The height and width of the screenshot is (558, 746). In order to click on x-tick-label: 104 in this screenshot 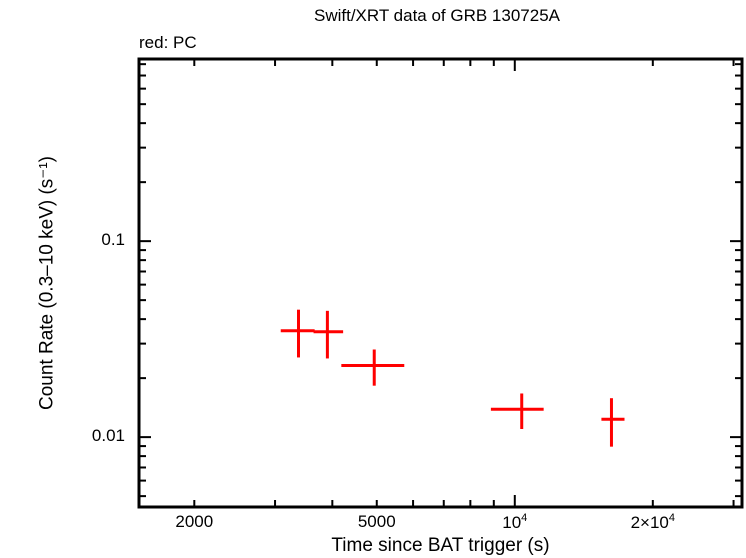, I will do `click(515, 522)`.